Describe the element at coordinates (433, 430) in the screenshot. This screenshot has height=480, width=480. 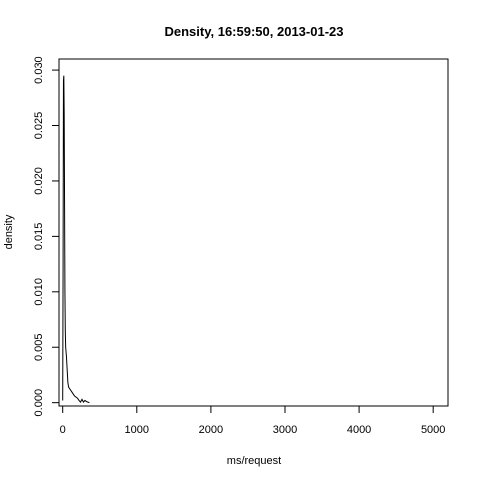
I see `x-tick-label: 5000` at that location.